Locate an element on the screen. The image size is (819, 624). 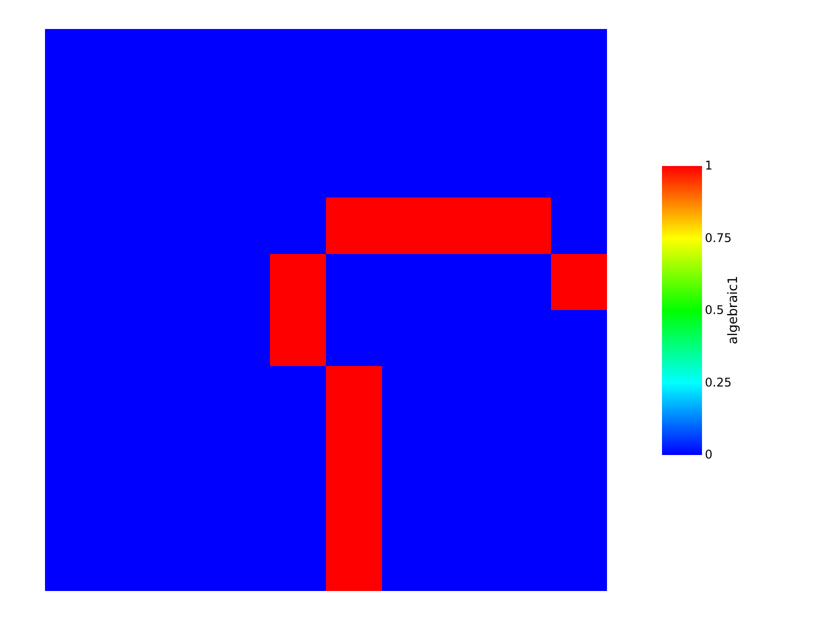
color-bar-label: 0.5 is located at coordinates (714, 310).